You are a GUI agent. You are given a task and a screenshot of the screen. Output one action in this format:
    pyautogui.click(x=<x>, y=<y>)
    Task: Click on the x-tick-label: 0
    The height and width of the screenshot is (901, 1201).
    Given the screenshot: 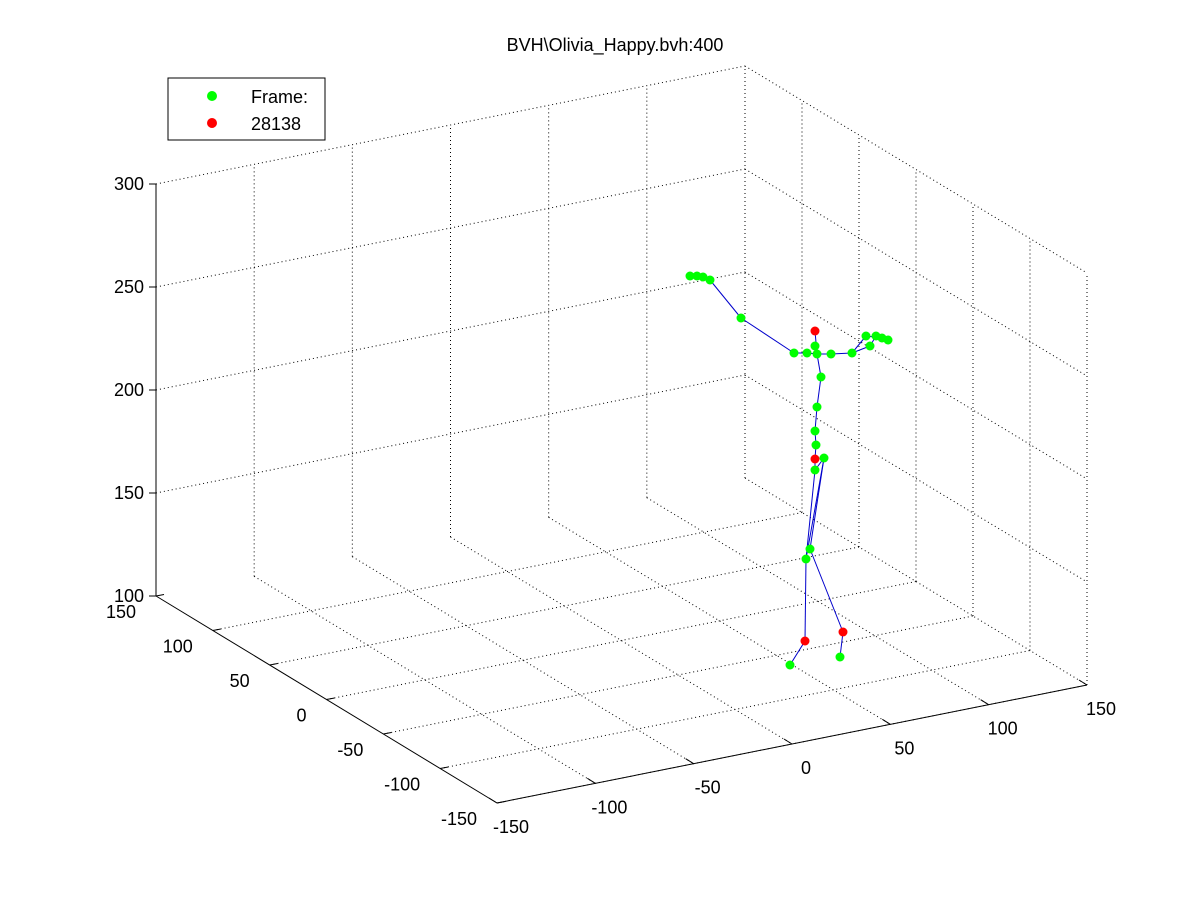 What is the action you would take?
    pyautogui.click(x=806, y=768)
    